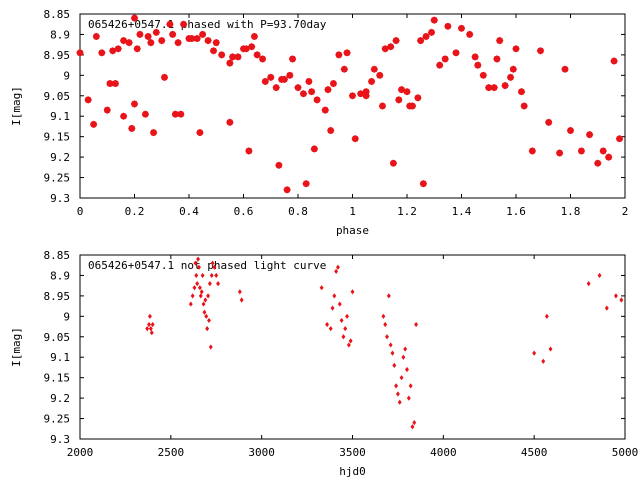  I want to click on bottom-x-tick-label: 3500, so click(352, 452).